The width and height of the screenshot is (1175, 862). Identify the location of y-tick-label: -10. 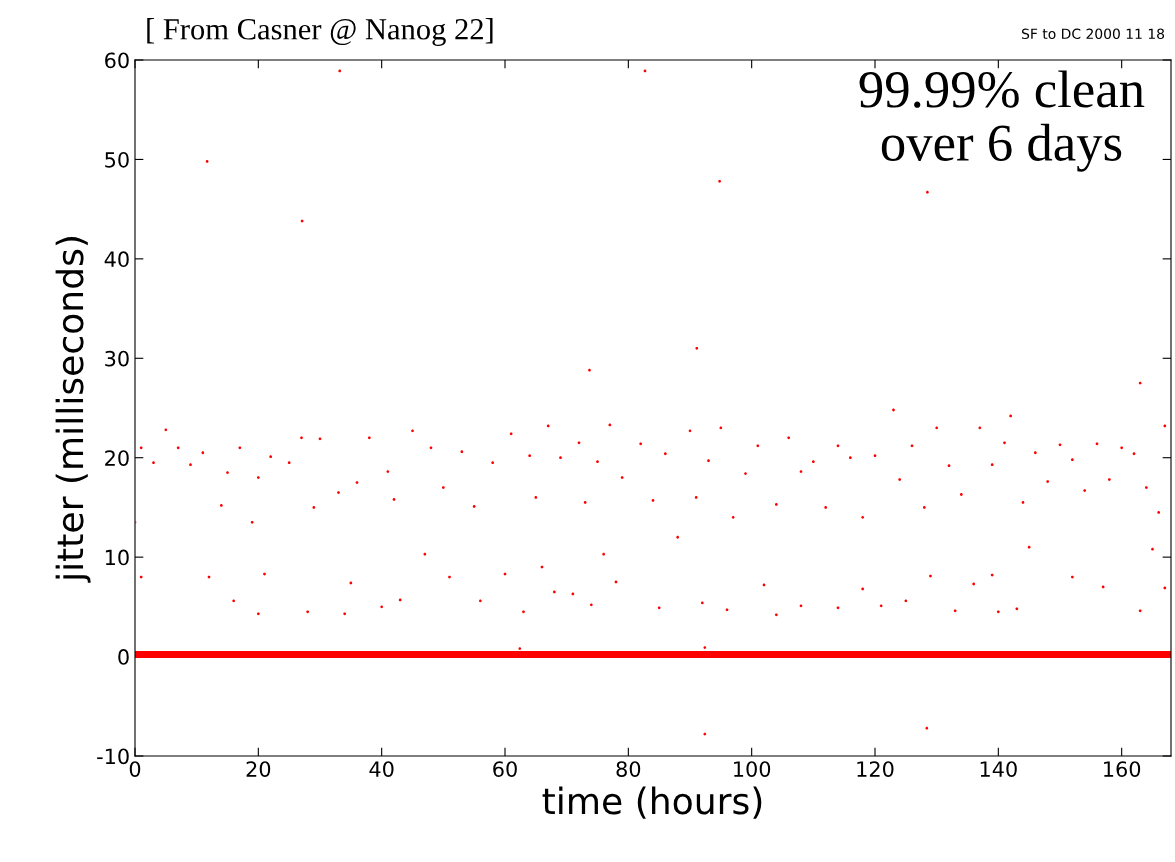
(113, 756).